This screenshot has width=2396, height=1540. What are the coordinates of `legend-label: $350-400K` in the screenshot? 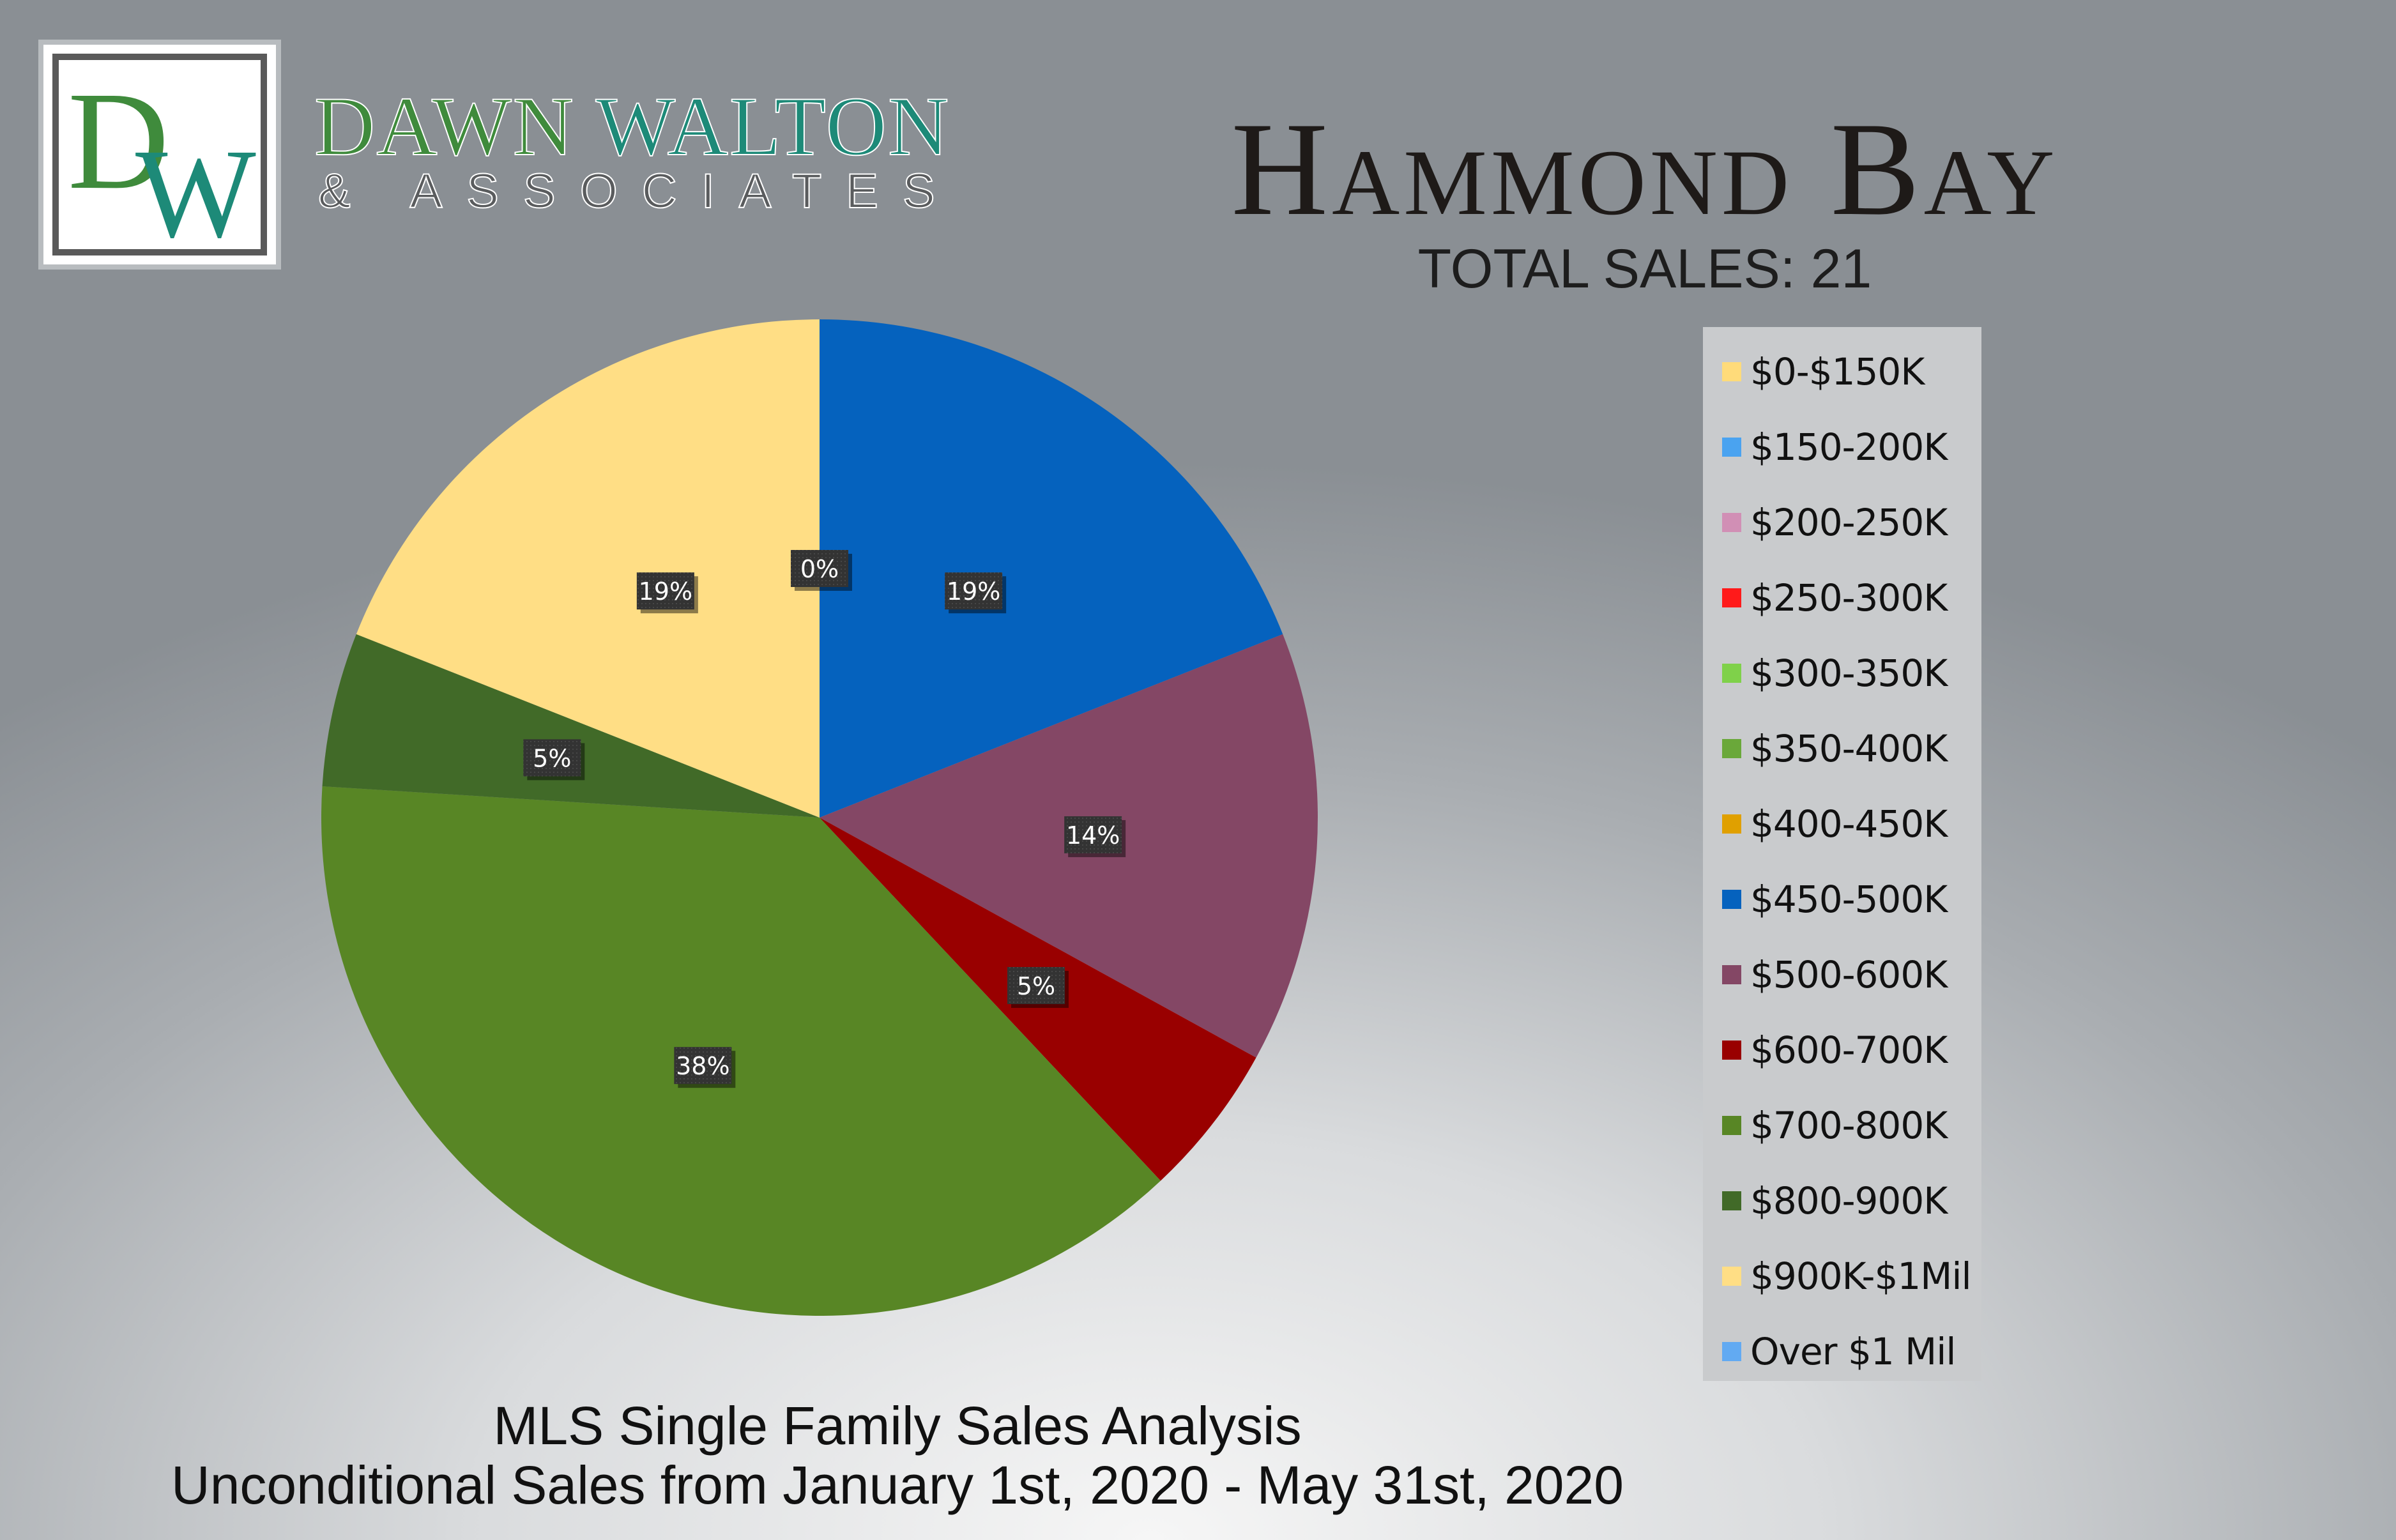 It's located at (1849, 749).